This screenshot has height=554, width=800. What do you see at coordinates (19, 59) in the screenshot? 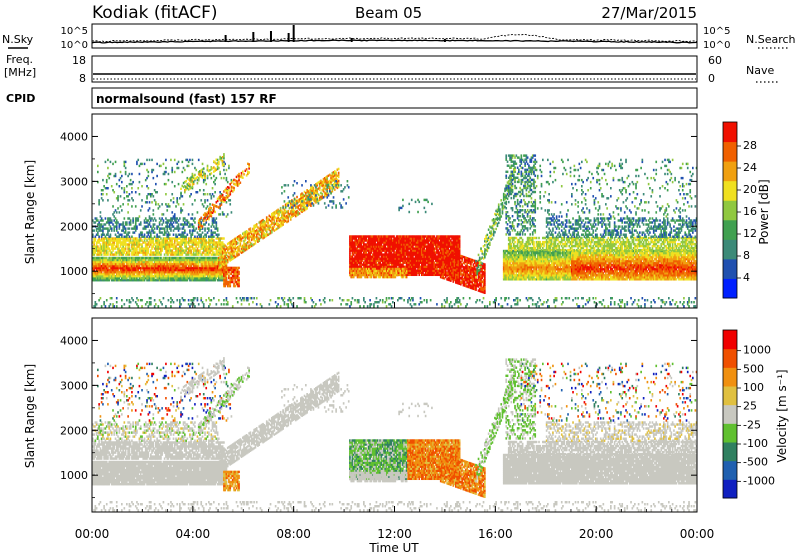
I see `freq-label: Freq.` at bounding box center [19, 59].